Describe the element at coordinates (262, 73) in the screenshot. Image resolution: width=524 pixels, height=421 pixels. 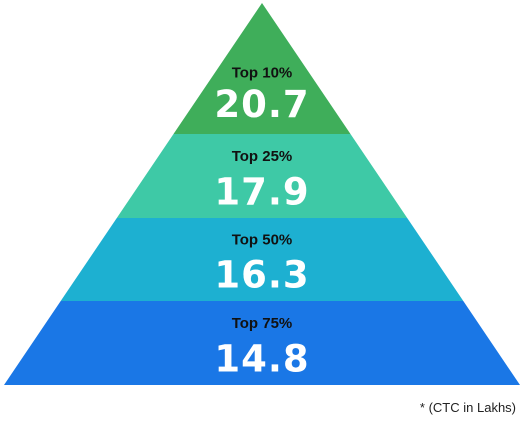
I see `tier-label: Top 10%` at that location.